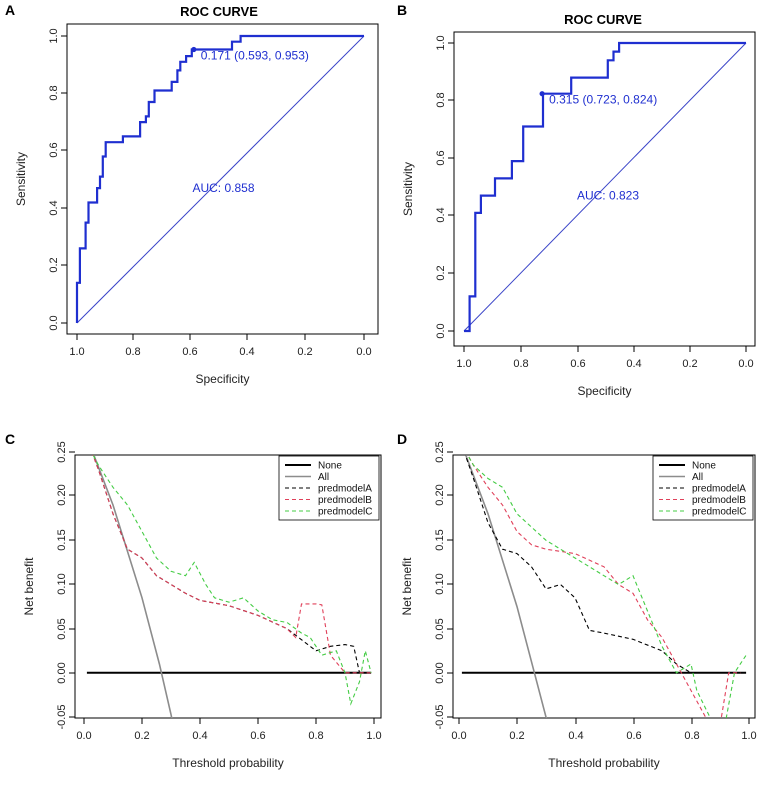 Image resolution: width=765 pixels, height=787 pixels. Describe the element at coordinates (608, 196) in the screenshot. I see `auc-label: AUC: 0.823` at that location.